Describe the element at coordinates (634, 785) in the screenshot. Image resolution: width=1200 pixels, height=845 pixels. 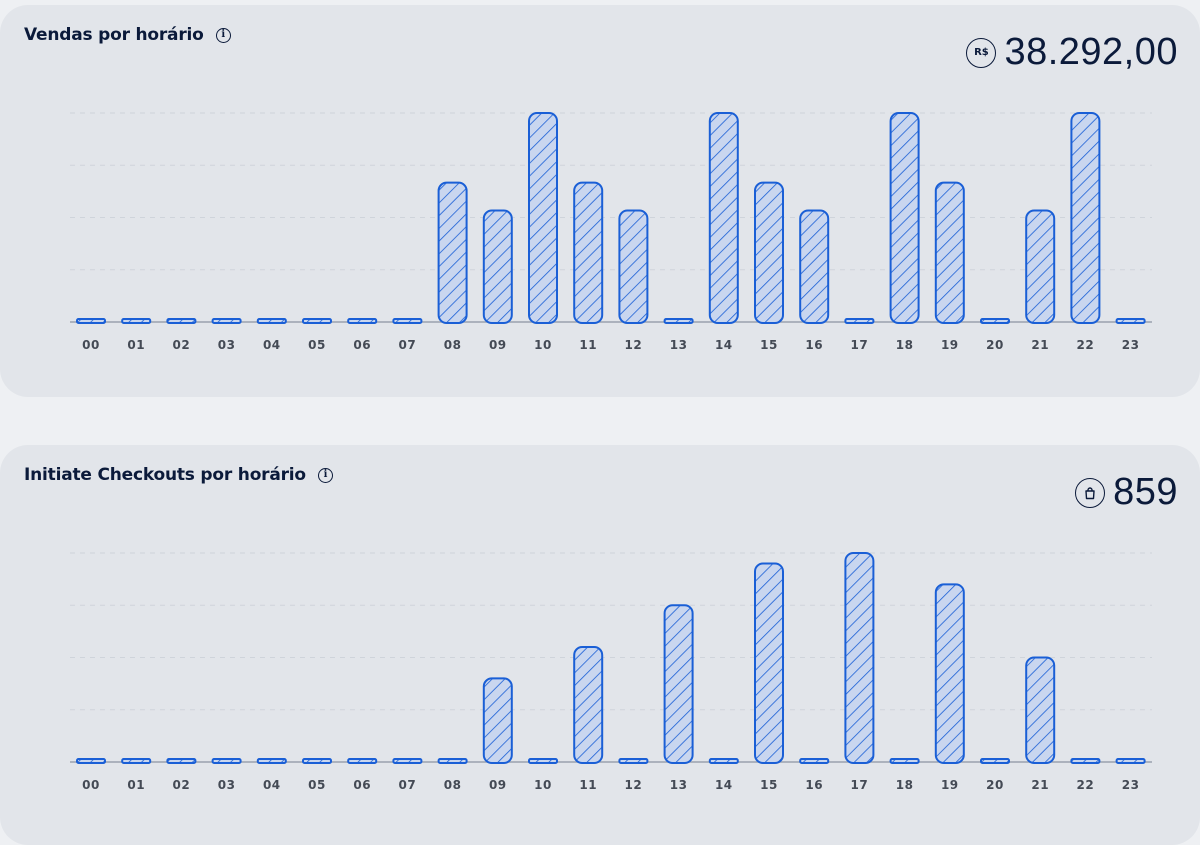
I see `x-tick-label: 12` at that location.